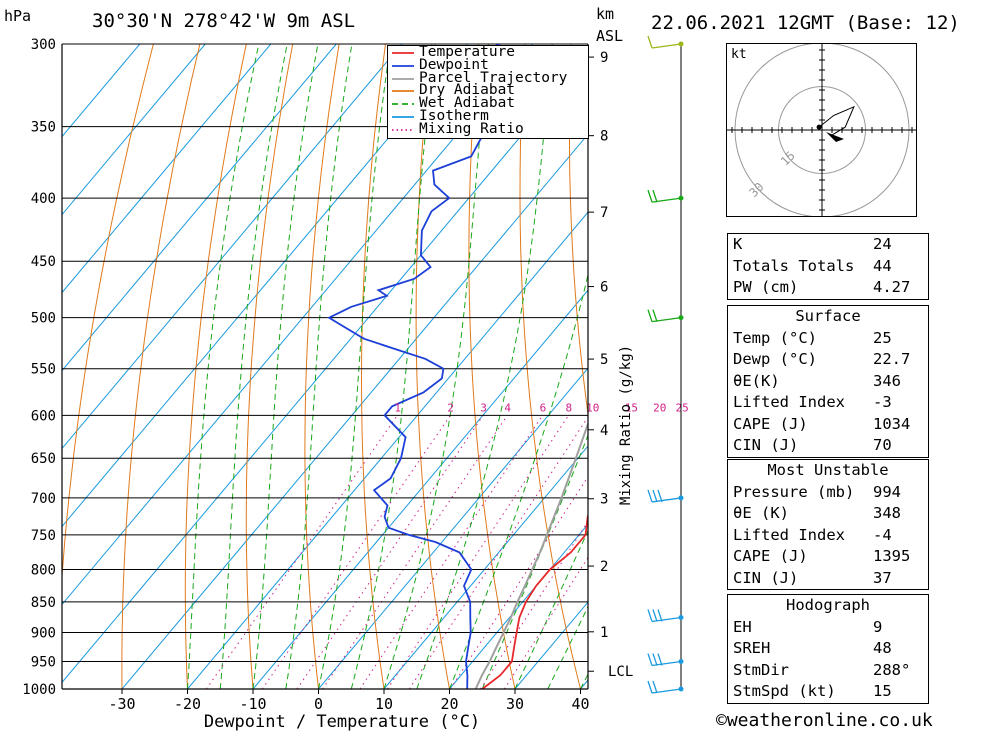 The width and height of the screenshot is (1000, 733). Describe the element at coordinates (882, 445) in the screenshot. I see `table-value: 70` at that location.